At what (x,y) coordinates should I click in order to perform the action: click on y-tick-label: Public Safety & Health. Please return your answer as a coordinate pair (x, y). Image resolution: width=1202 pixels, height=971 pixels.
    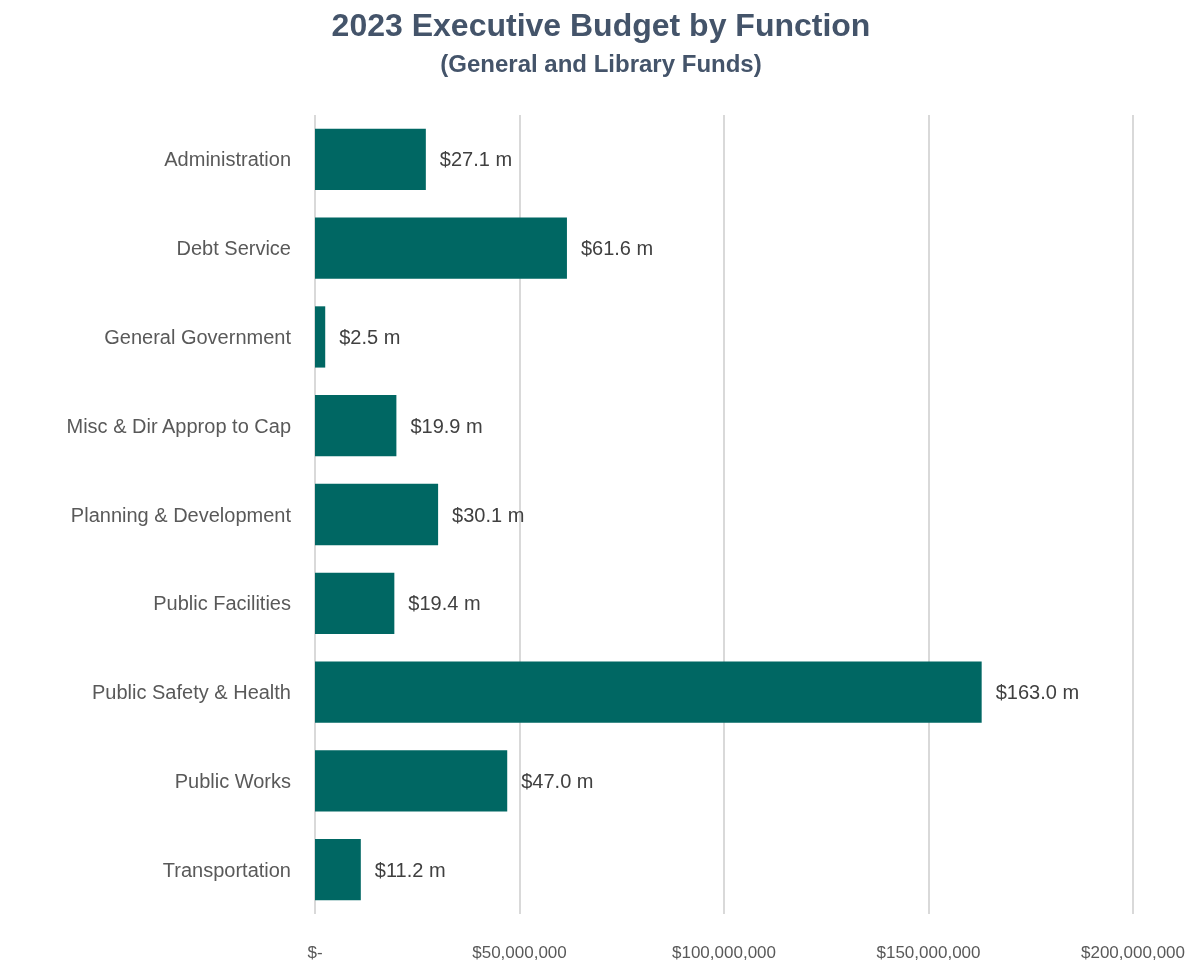
    Looking at the image, I should click on (191, 692).